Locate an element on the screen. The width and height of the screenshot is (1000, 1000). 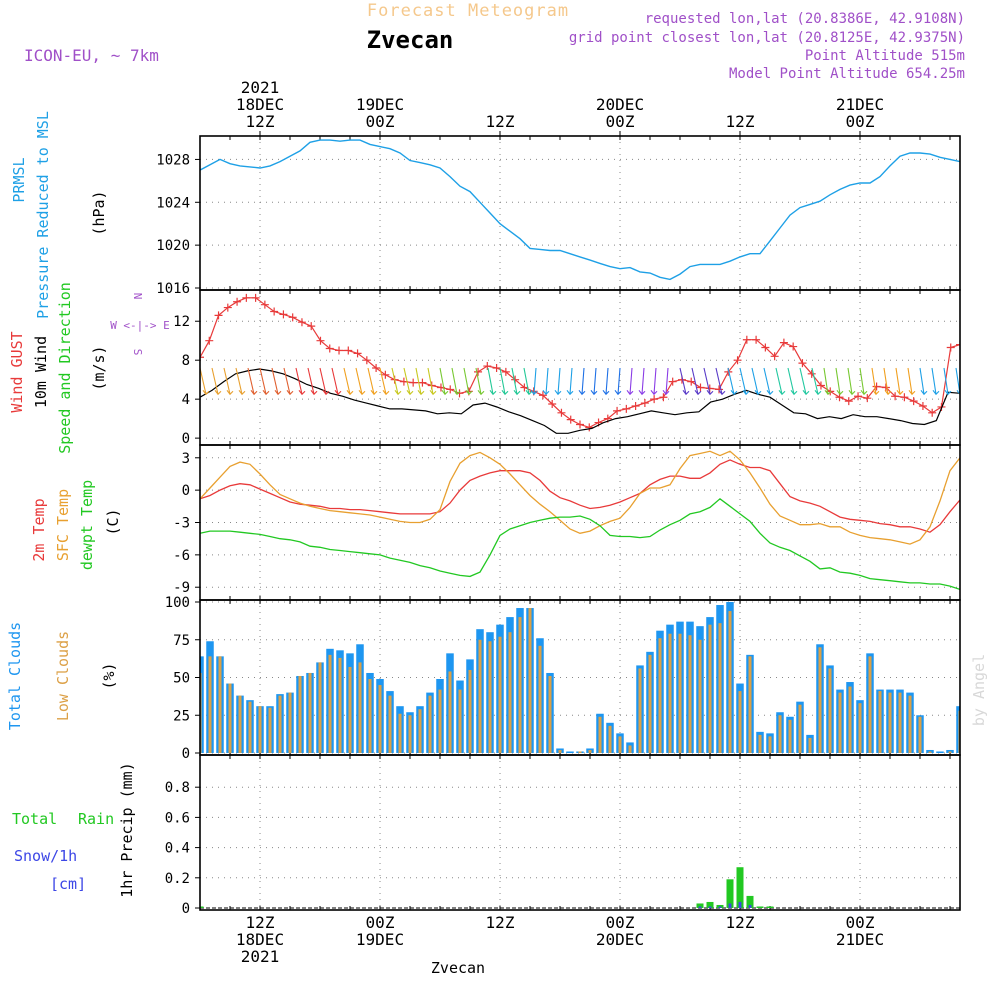
precip-legend: Total Rain Snow/1h [cm] is located at coordinates (63, 851).